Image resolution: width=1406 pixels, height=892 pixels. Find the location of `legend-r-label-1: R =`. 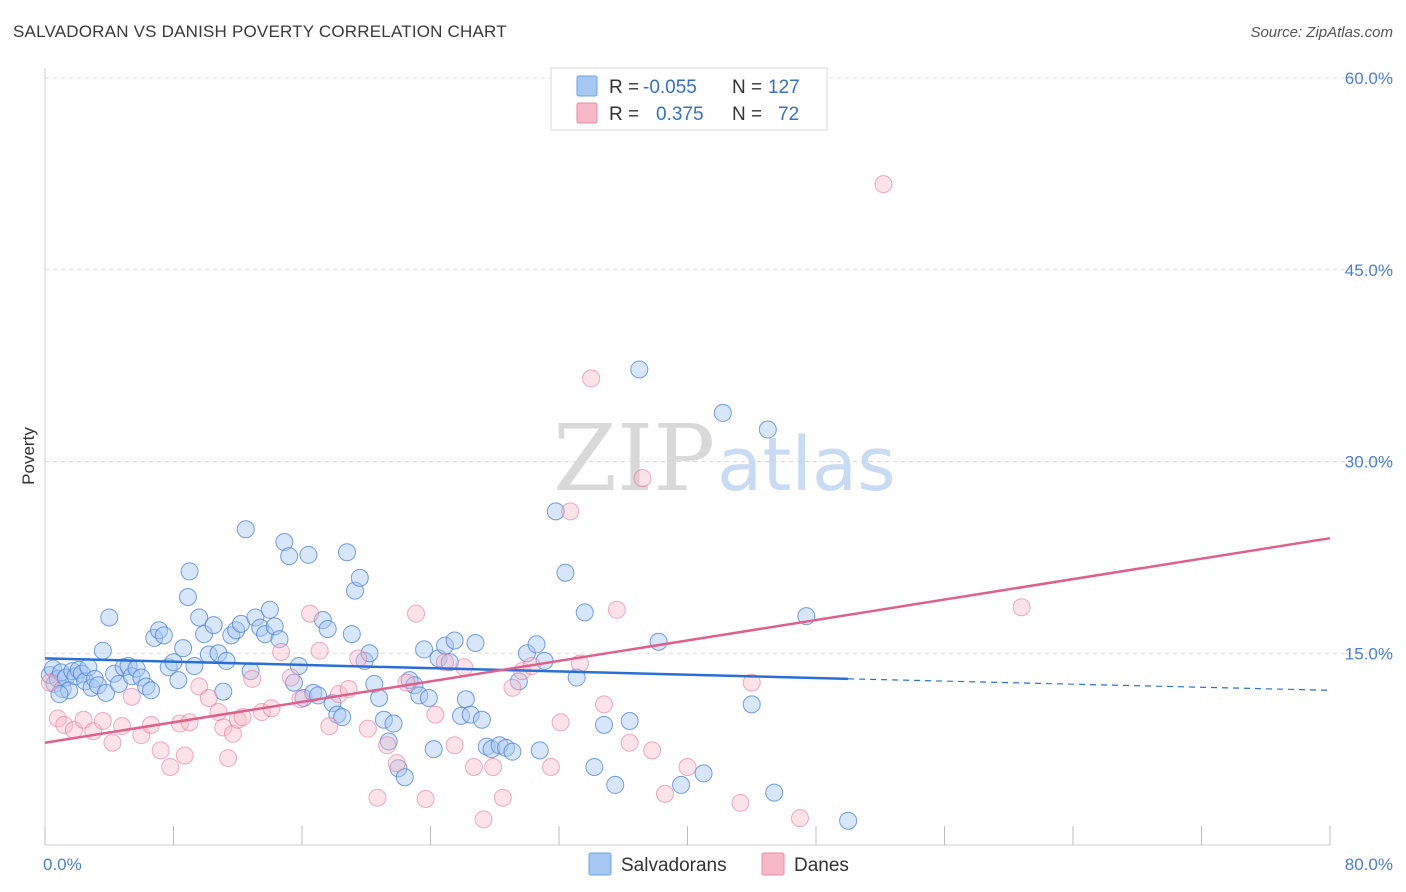

legend-r-label-1: R = is located at coordinates (624, 87).